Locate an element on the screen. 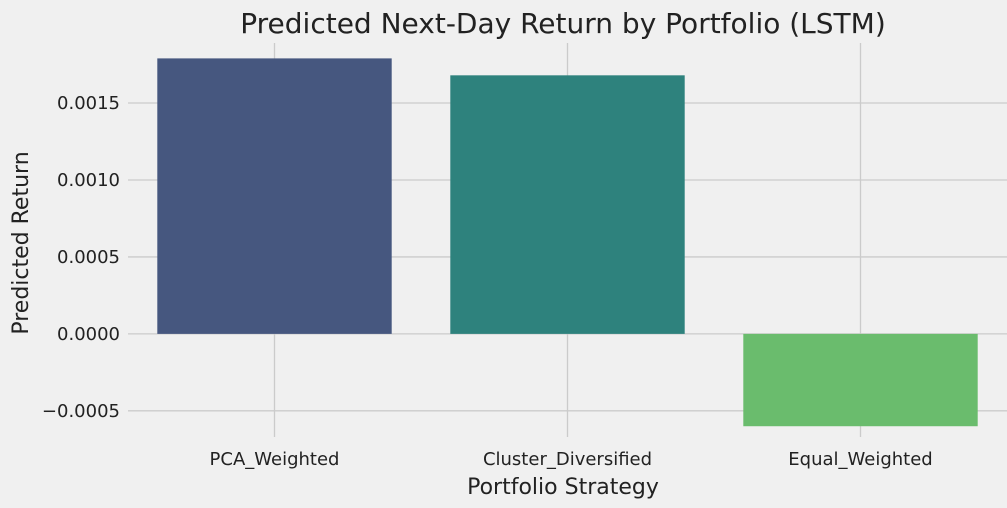 Image resolution: width=1007 pixels, height=508 pixels. x-tick-label: Cluster_Diversified is located at coordinates (567, 459).